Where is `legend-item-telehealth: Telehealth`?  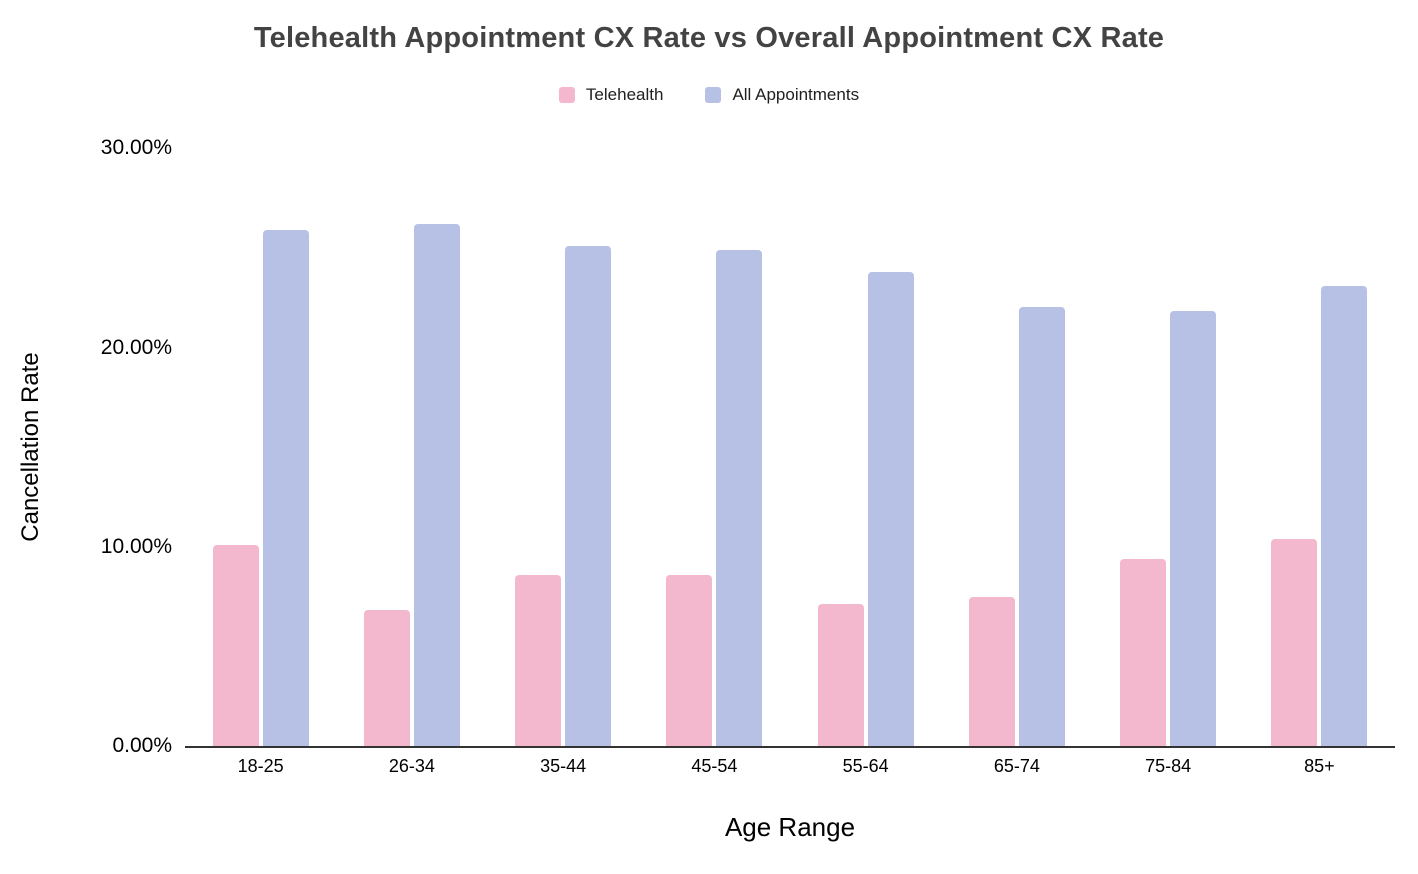 legend-item-telehealth: Telehealth is located at coordinates (611, 95).